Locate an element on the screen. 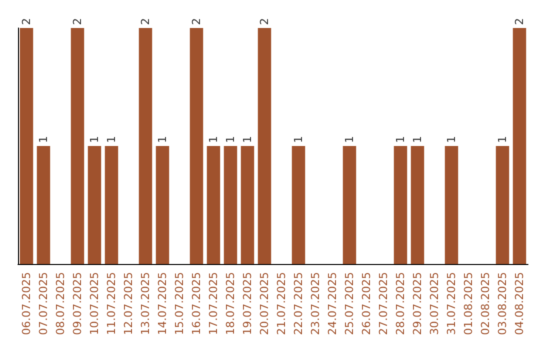  x-tick-label: 29.07.2025 is located at coordinates (417, 304).